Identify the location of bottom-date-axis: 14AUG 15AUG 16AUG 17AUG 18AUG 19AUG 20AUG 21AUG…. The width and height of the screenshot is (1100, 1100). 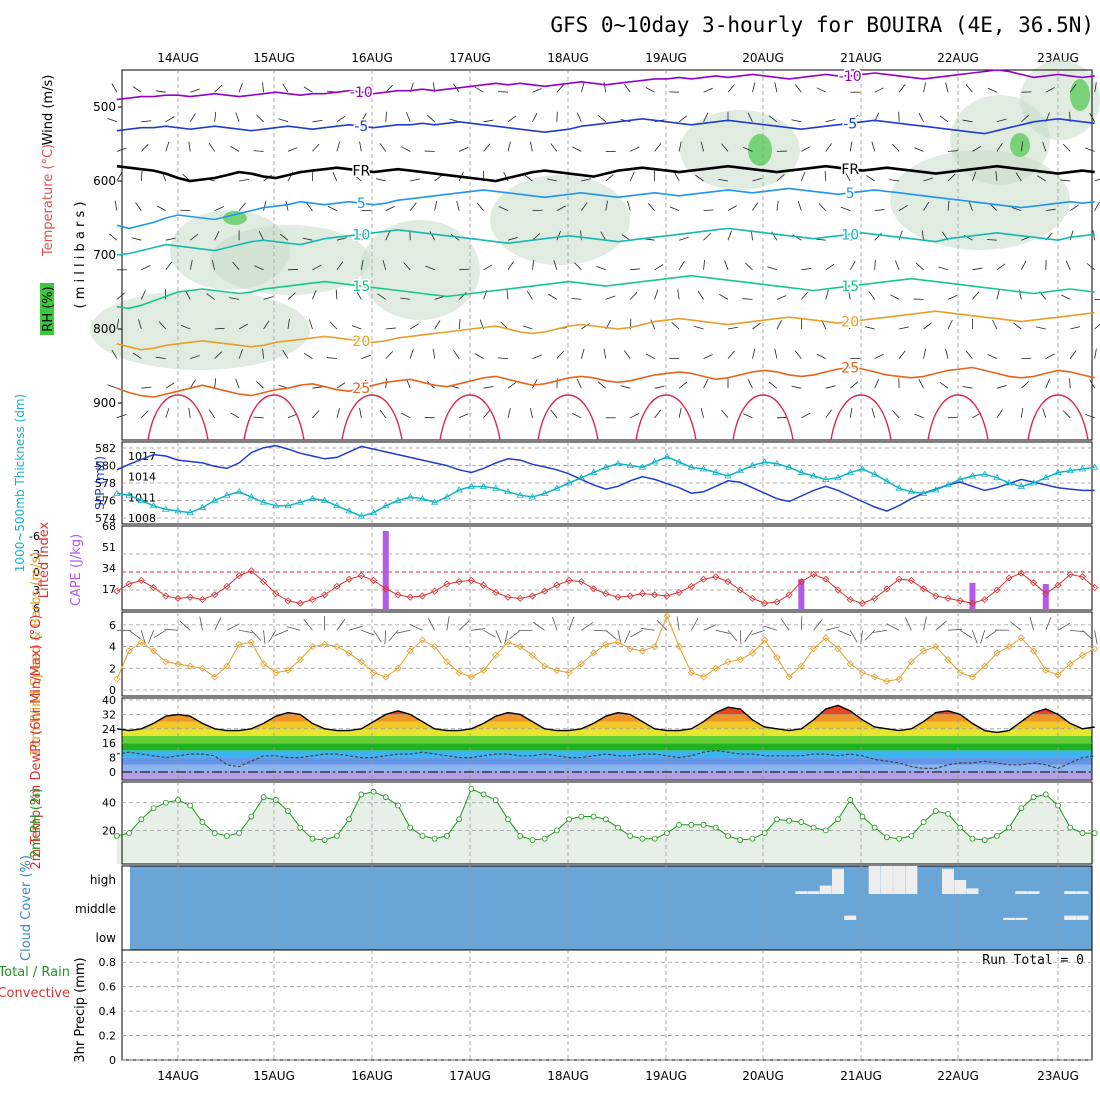
(618, 1076).